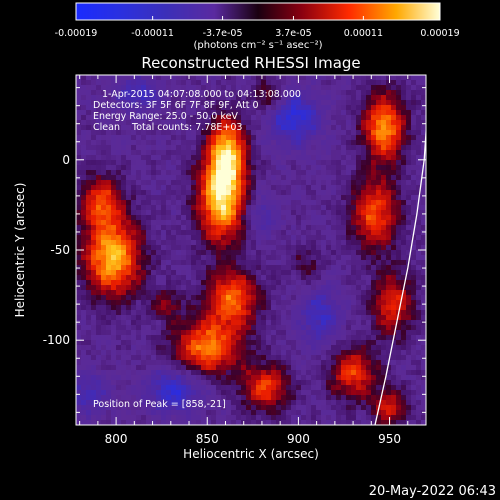  Describe the element at coordinates (293, 33) in the screenshot. I see `colorbar-tick-label: 3.7e-05` at that location.